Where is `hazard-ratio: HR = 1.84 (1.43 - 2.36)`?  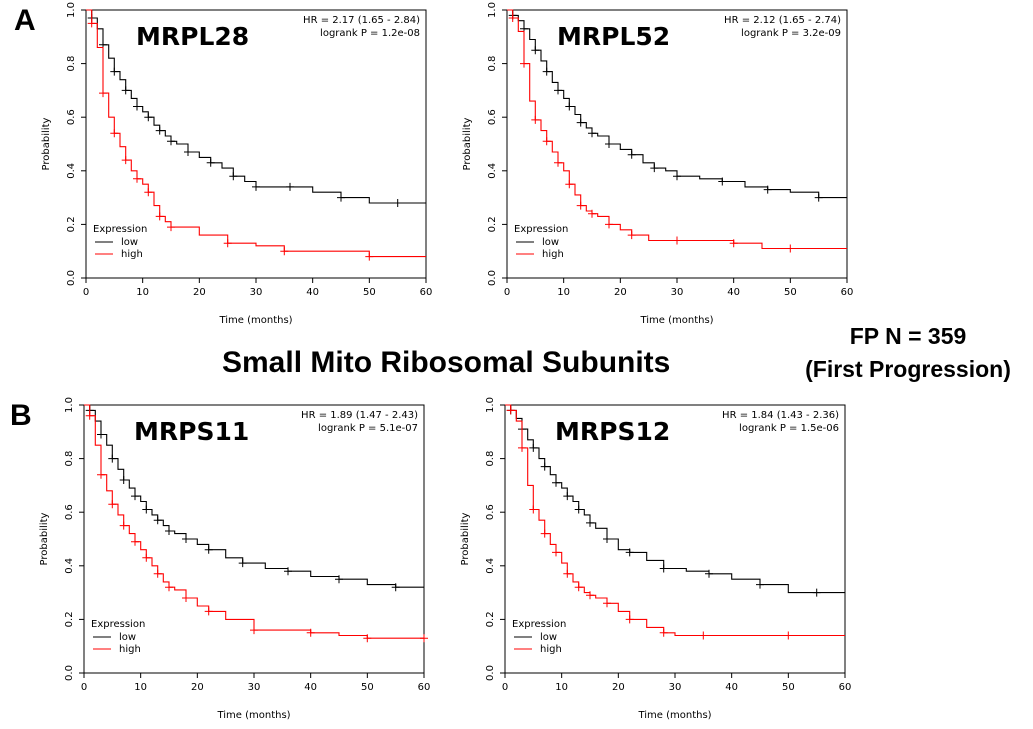
hazard-ratio: HR = 1.84 (1.43 - 2.36) is located at coordinates (780, 415).